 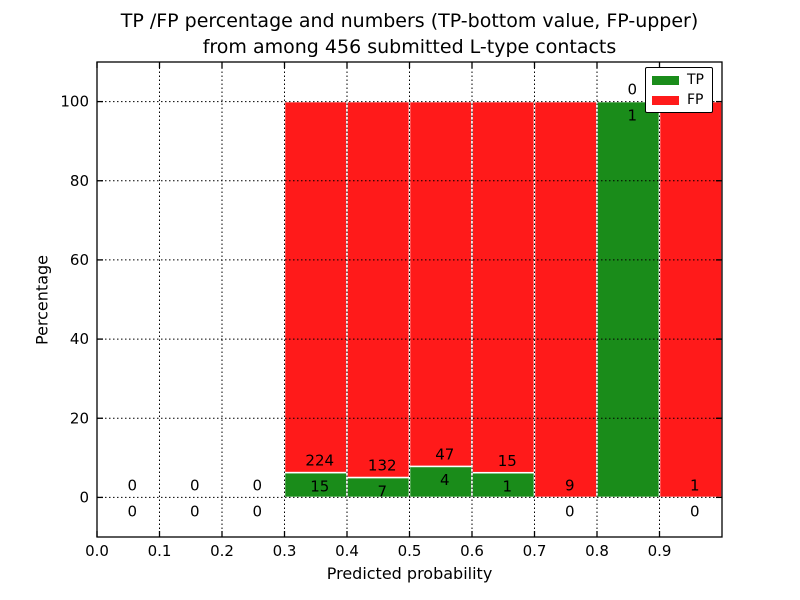 What do you see at coordinates (445, 480) in the screenshot?
I see `tp-count-label: 4` at bounding box center [445, 480].